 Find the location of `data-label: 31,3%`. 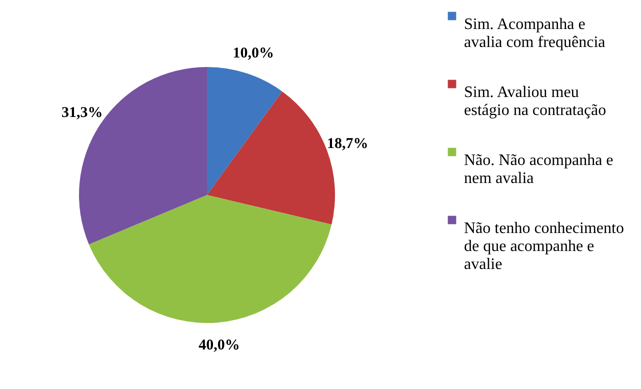

data-label: 31,3% is located at coordinates (82, 112).